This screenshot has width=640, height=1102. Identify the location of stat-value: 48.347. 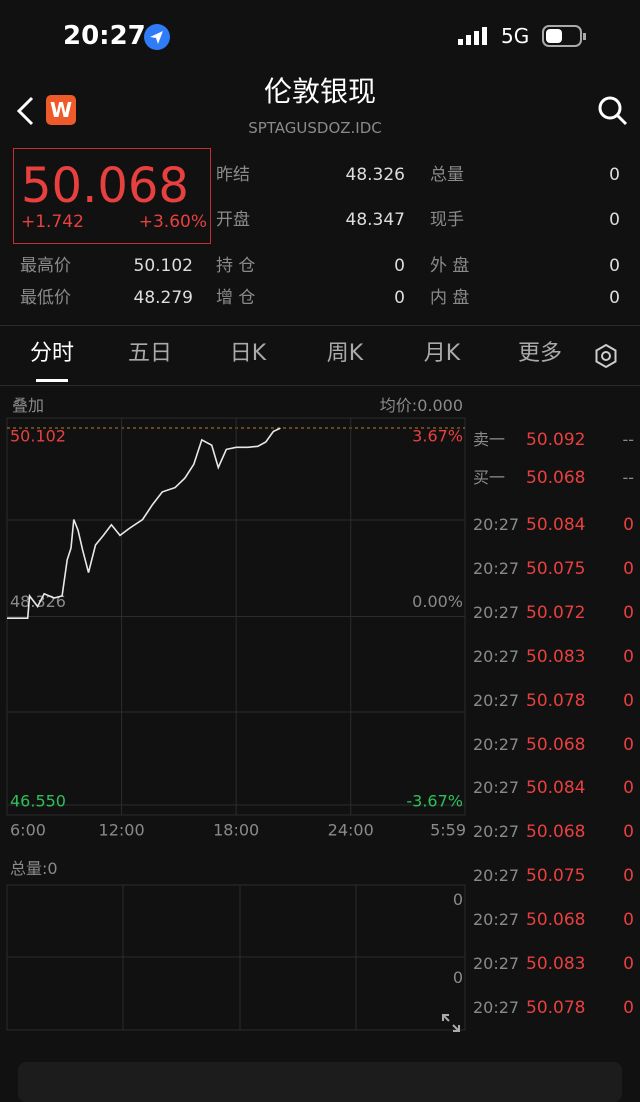
(375, 220).